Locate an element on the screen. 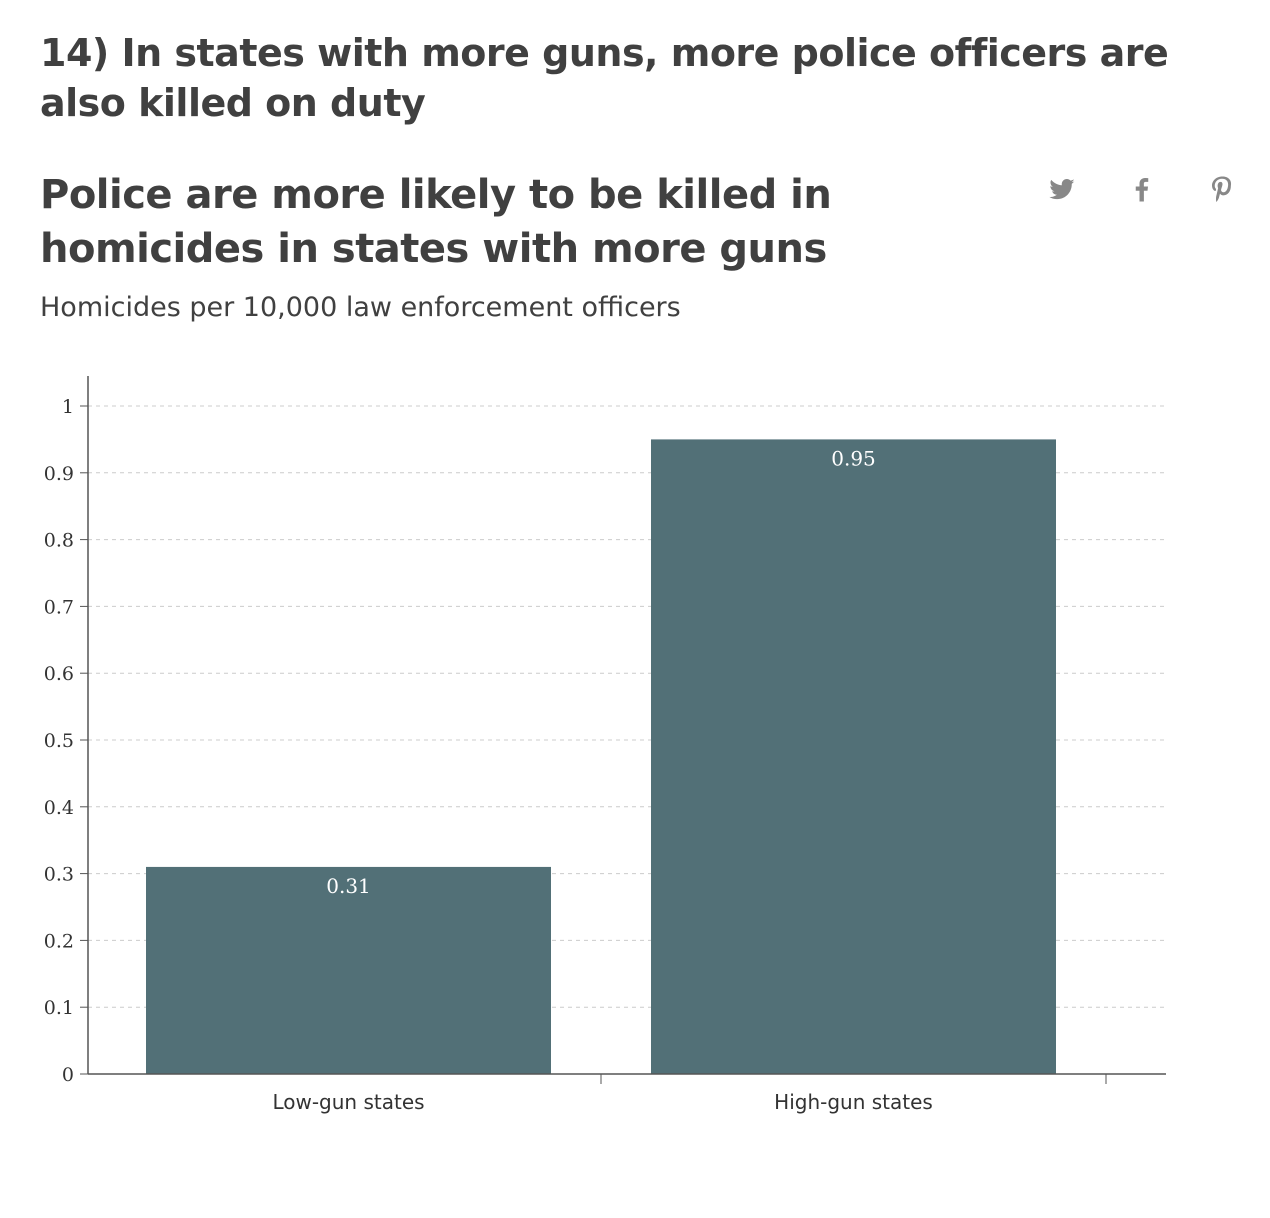 The width and height of the screenshot is (1270, 1218). y-tick-label: 0.2 is located at coordinates (59, 941).